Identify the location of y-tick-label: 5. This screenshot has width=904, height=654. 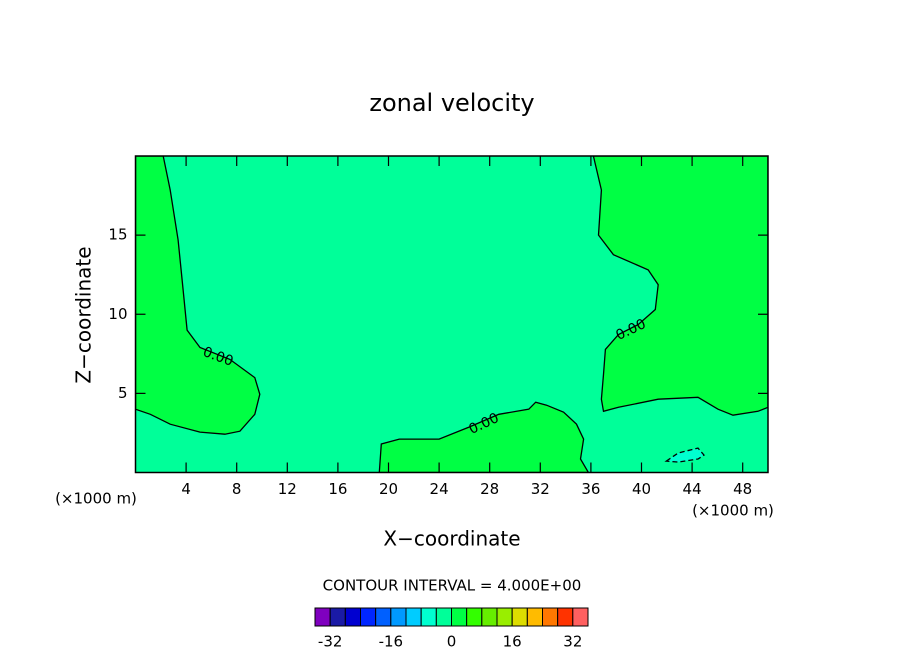
(123, 393).